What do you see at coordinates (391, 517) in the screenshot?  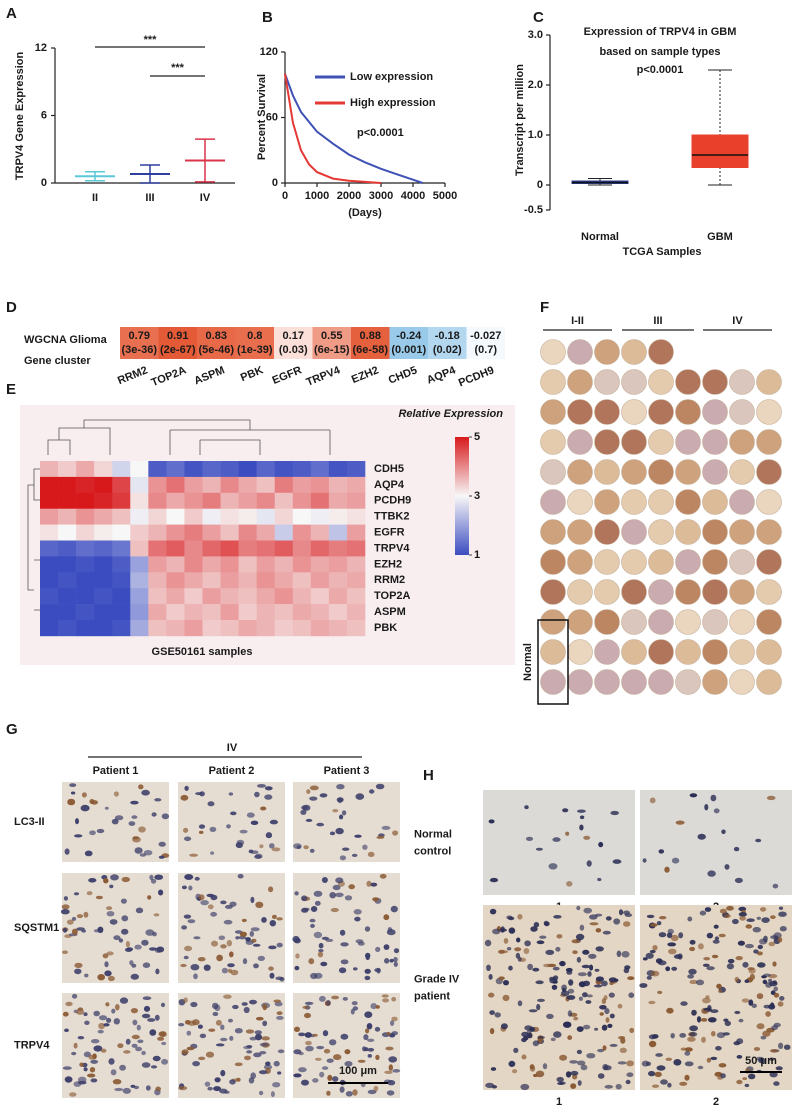 I see `gene-label: TTBK2` at bounding box center [391, 517].